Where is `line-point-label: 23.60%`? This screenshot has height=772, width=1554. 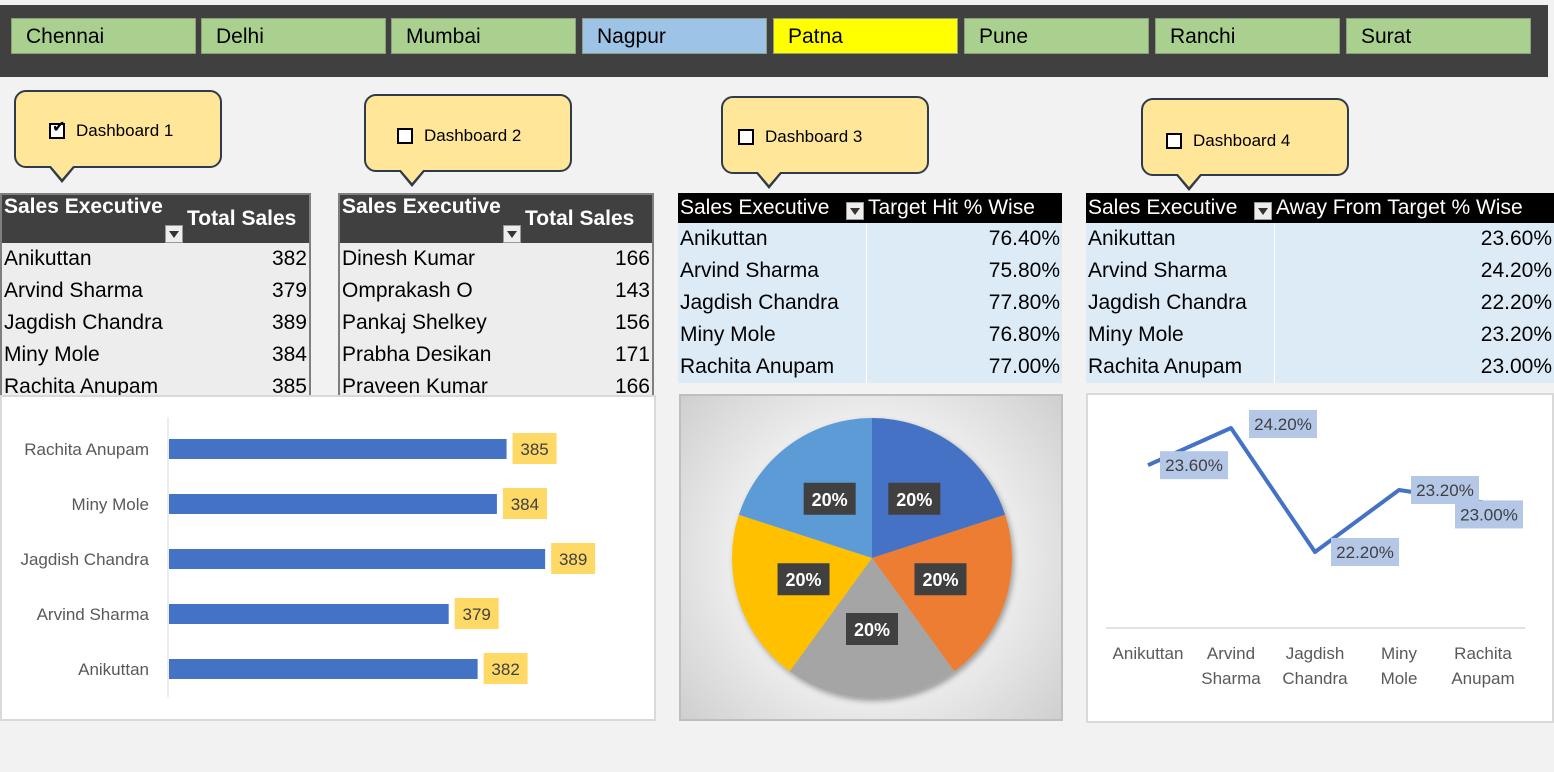 line-point-label: 23.60% is located at coordinates (1194, 465).